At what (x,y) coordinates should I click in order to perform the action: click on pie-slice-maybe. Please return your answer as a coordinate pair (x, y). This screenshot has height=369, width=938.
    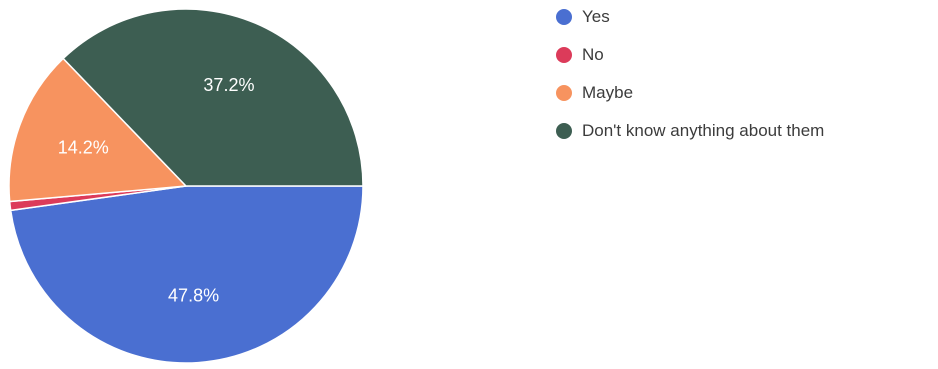
    Looking at the image, I should click on (98, 130).